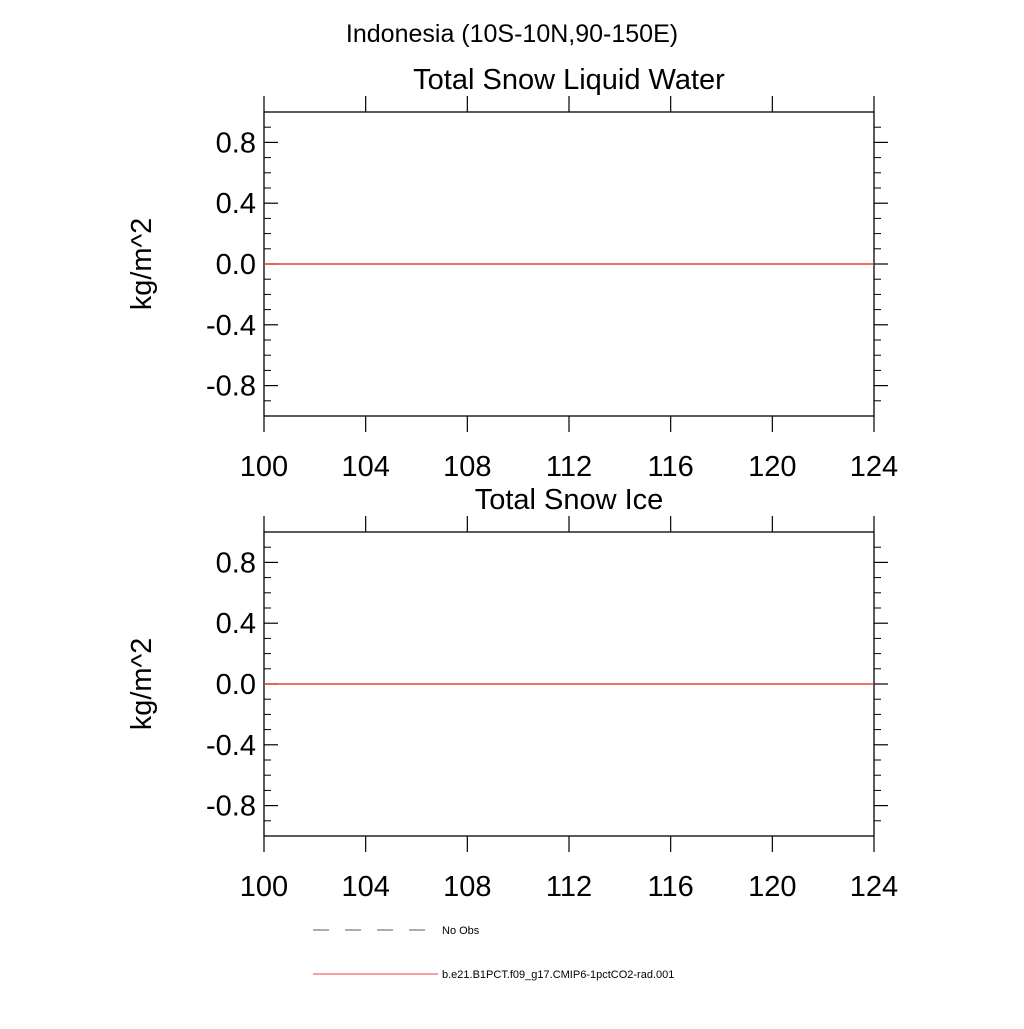 The height and width of the screenshot is (1029, 1024). I want to click on chart-title: Total Snow Liquid Water, so click(569, 80).